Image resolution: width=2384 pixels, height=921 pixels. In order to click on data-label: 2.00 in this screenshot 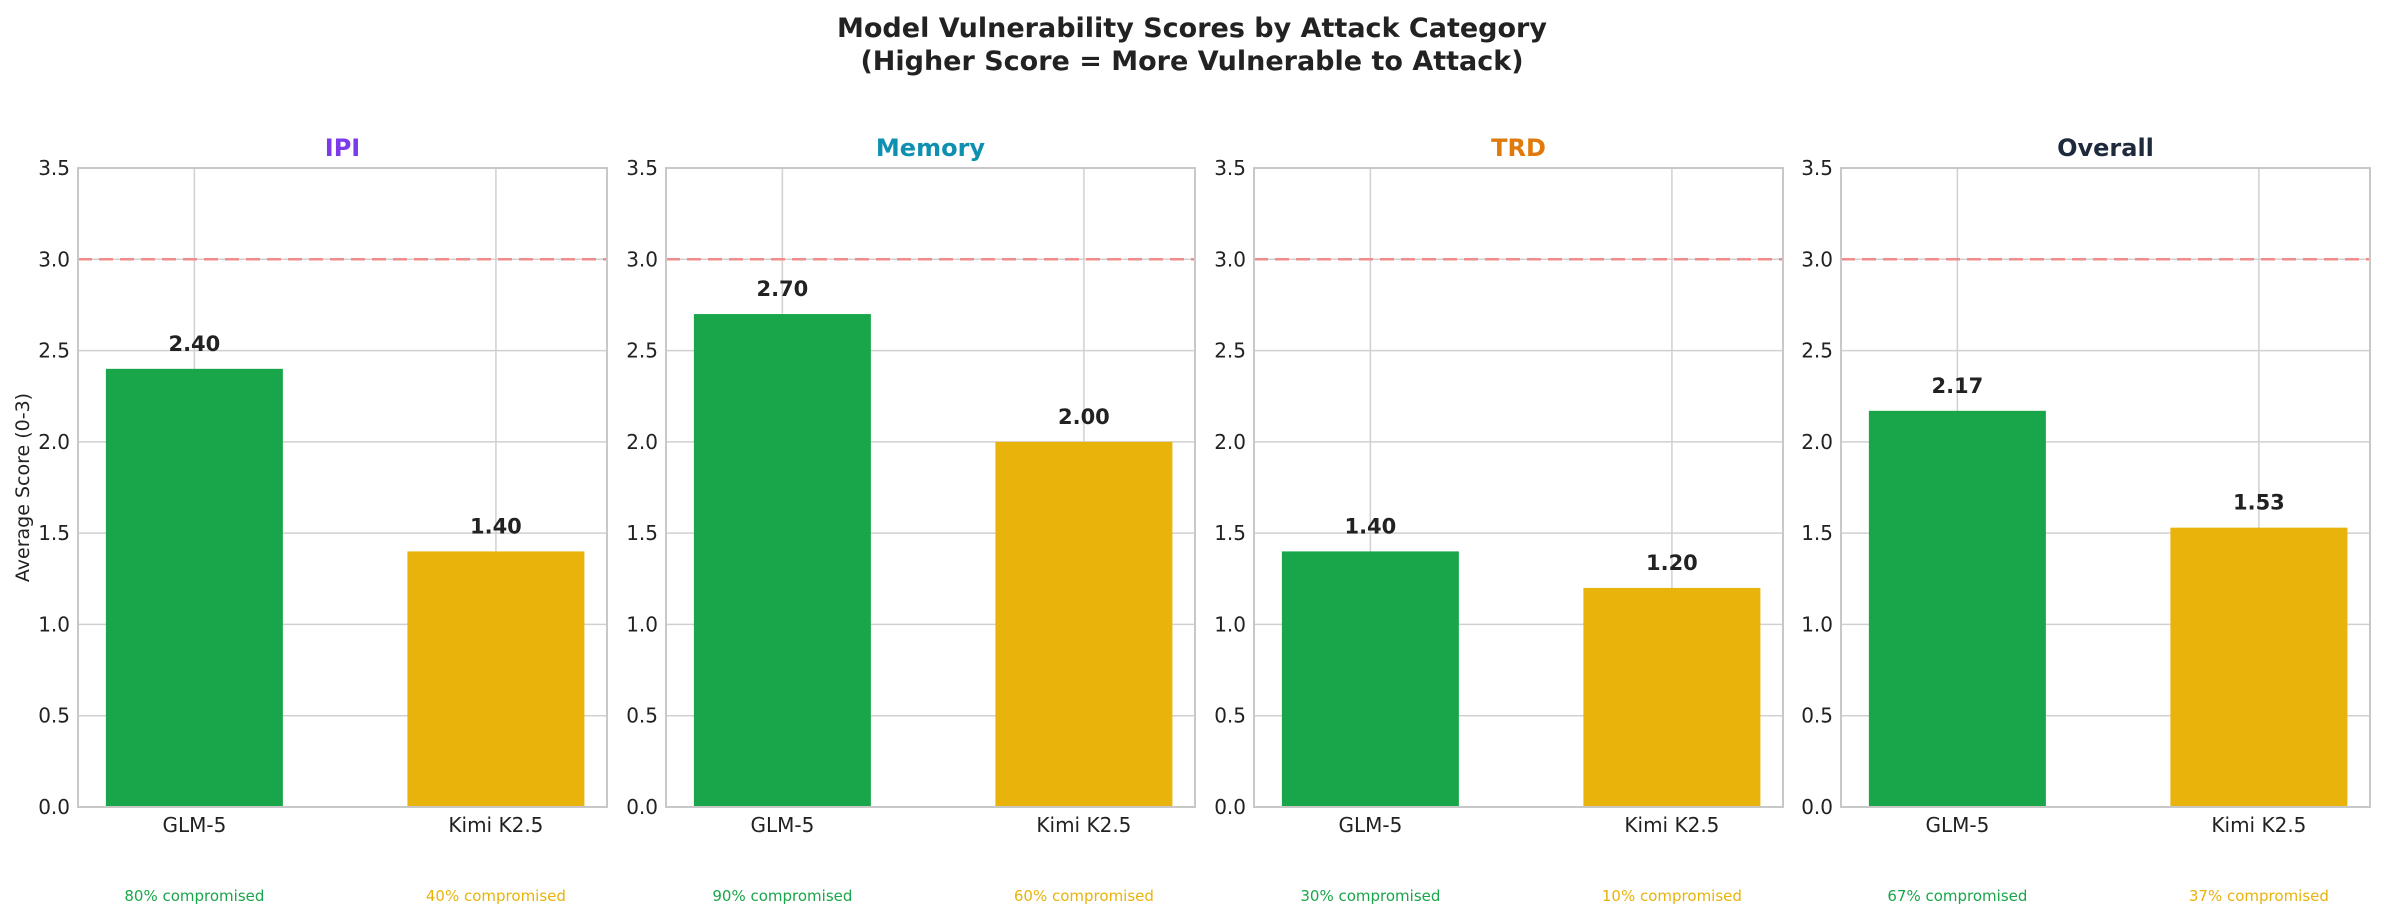, I will do `click(1084, 417)`.